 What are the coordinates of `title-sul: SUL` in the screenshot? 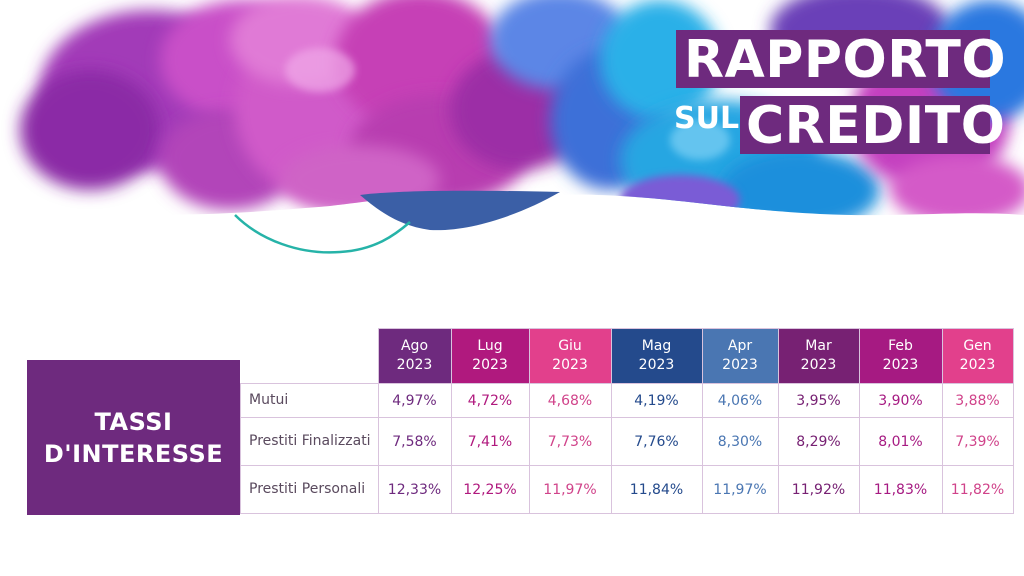 It's located at (707, 118).